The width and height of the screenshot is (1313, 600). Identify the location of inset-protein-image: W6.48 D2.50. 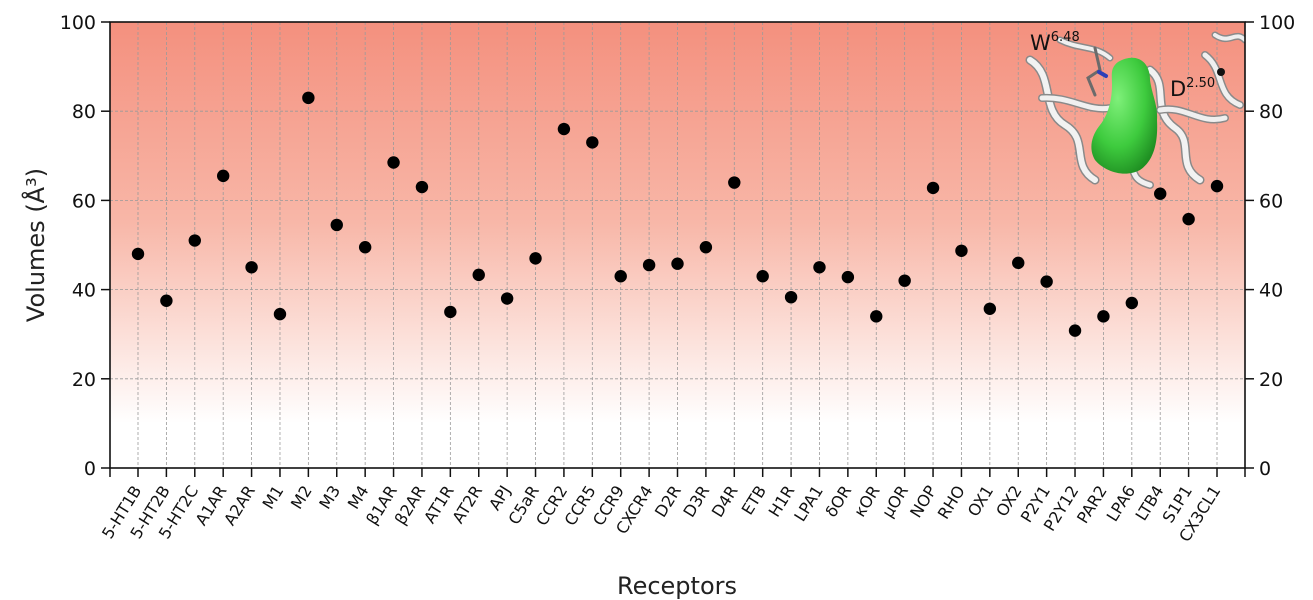
(1135, 109).